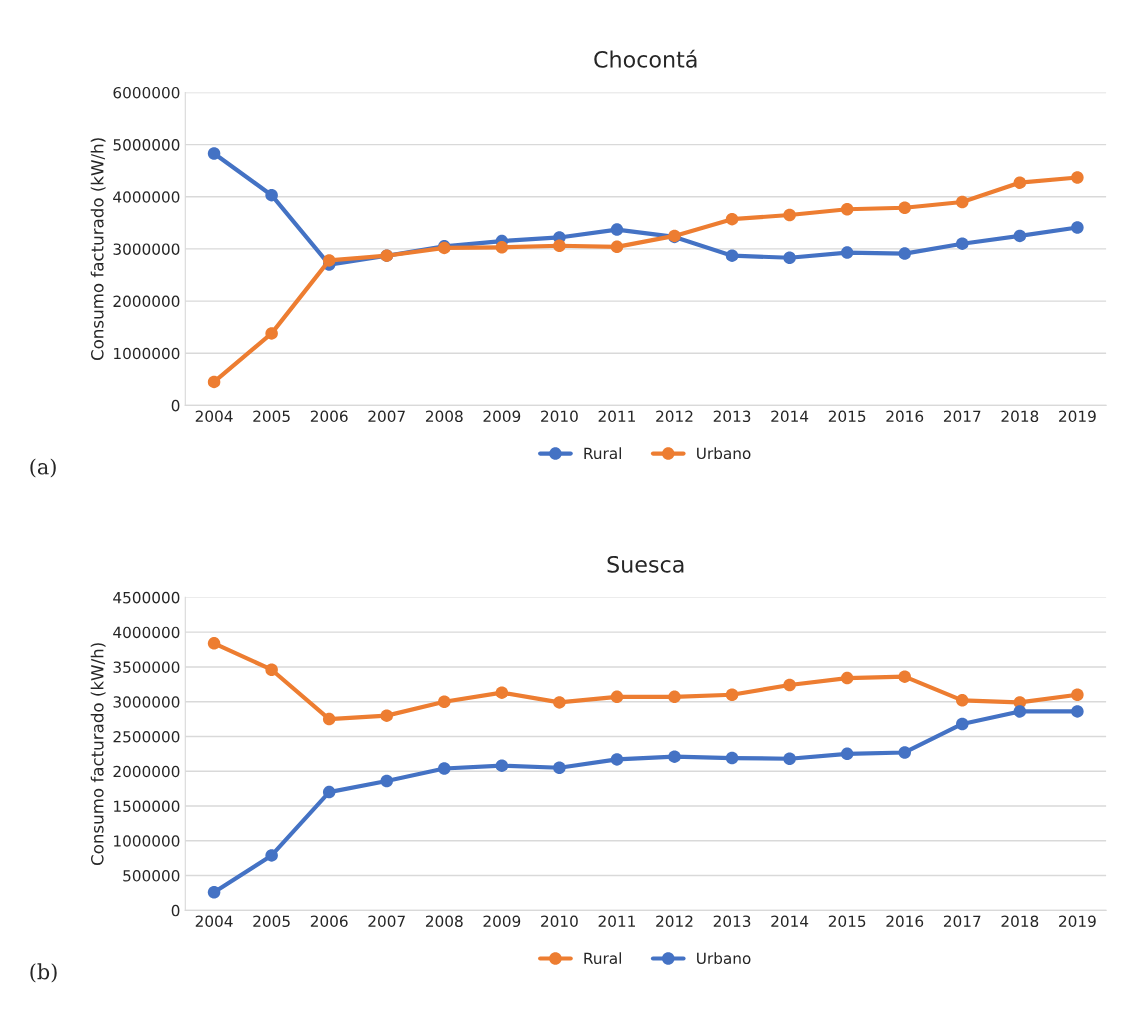 Image resolution: width=1123 pixels, height=1016 pixels. Describe the element at coordinates (43, 973) in the screenshot. I see `text: (b)` at that location.